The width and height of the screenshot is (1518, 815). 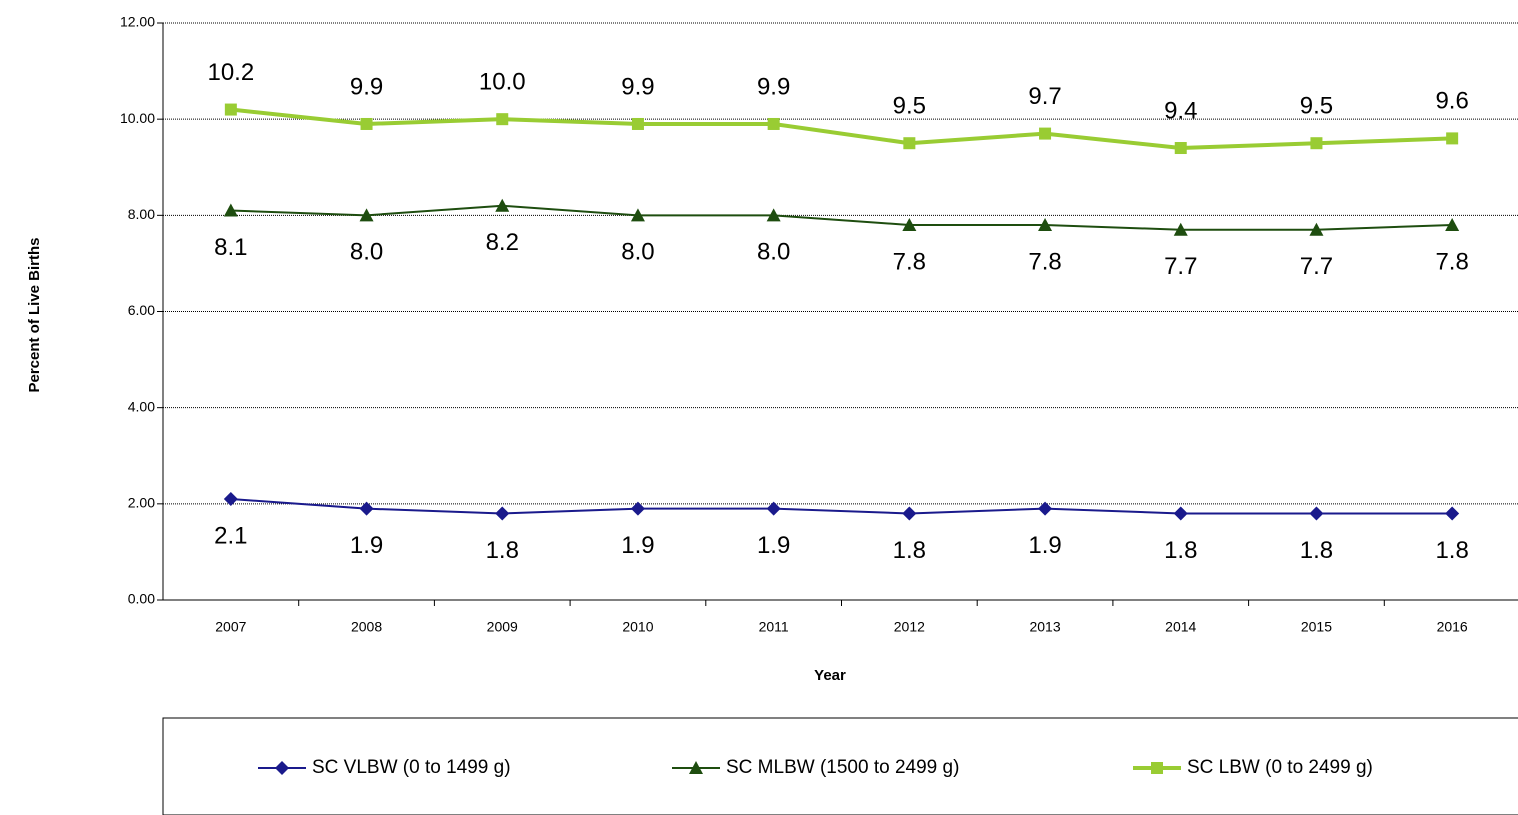 I want to click on legend-label: SC MLBW (1500 to 2499 g), so click(x=842, y=767).